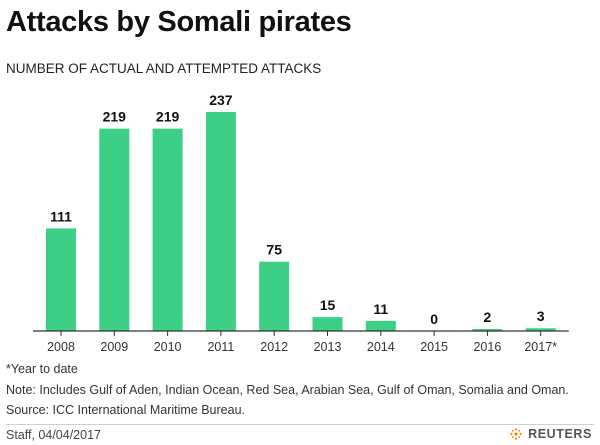 This screenshot has width=600, height=445. I want to click on x-tick-label-2010: 2010, so click(168, 347).